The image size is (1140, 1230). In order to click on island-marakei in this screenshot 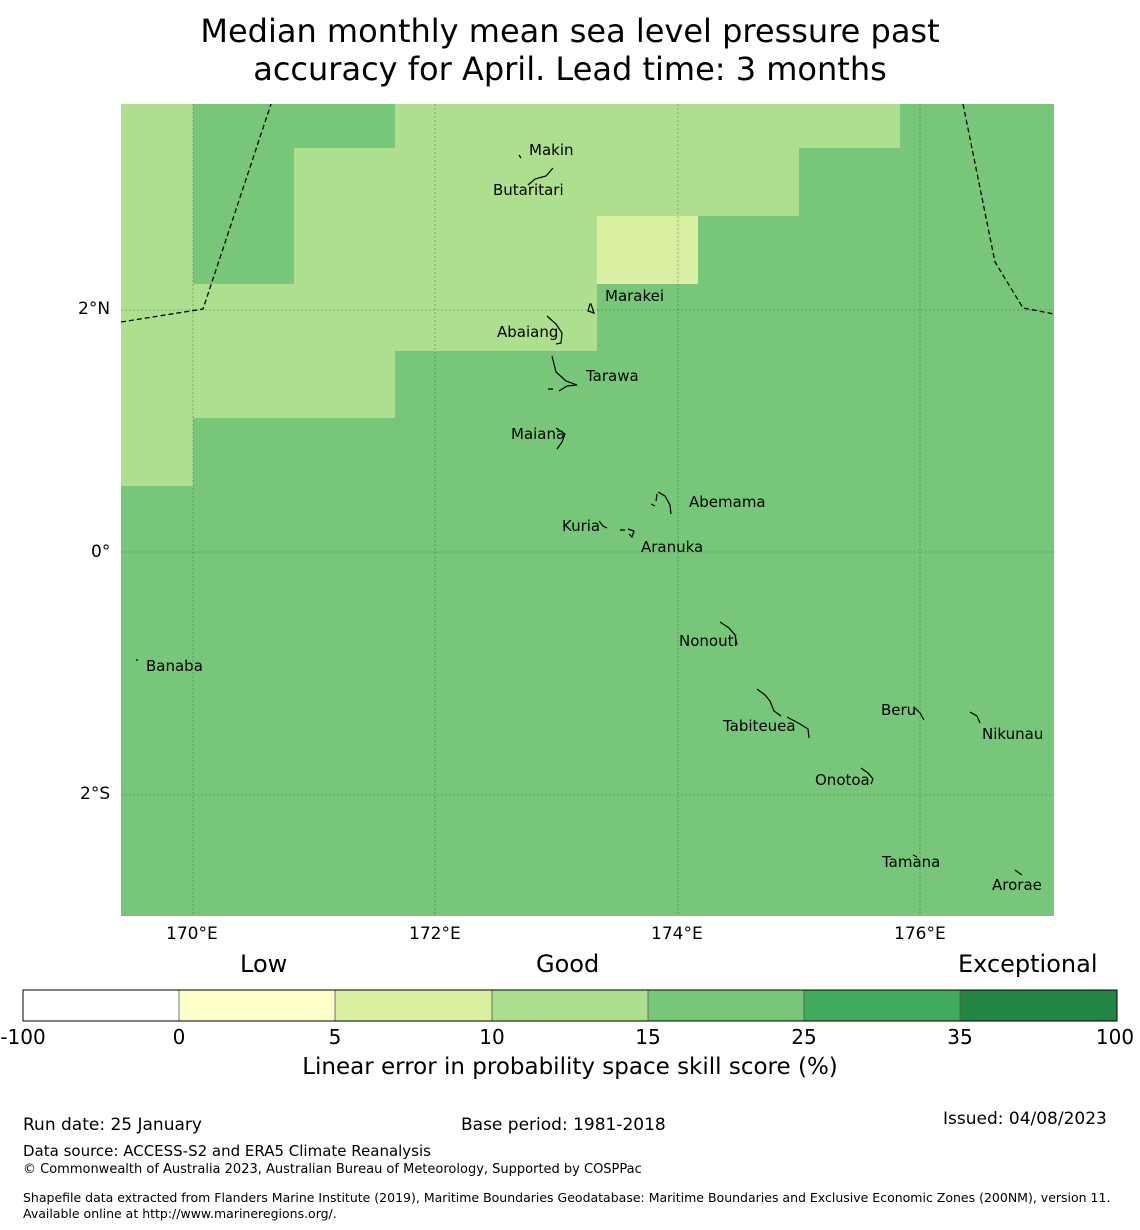, I will do `click(591, 308)`.